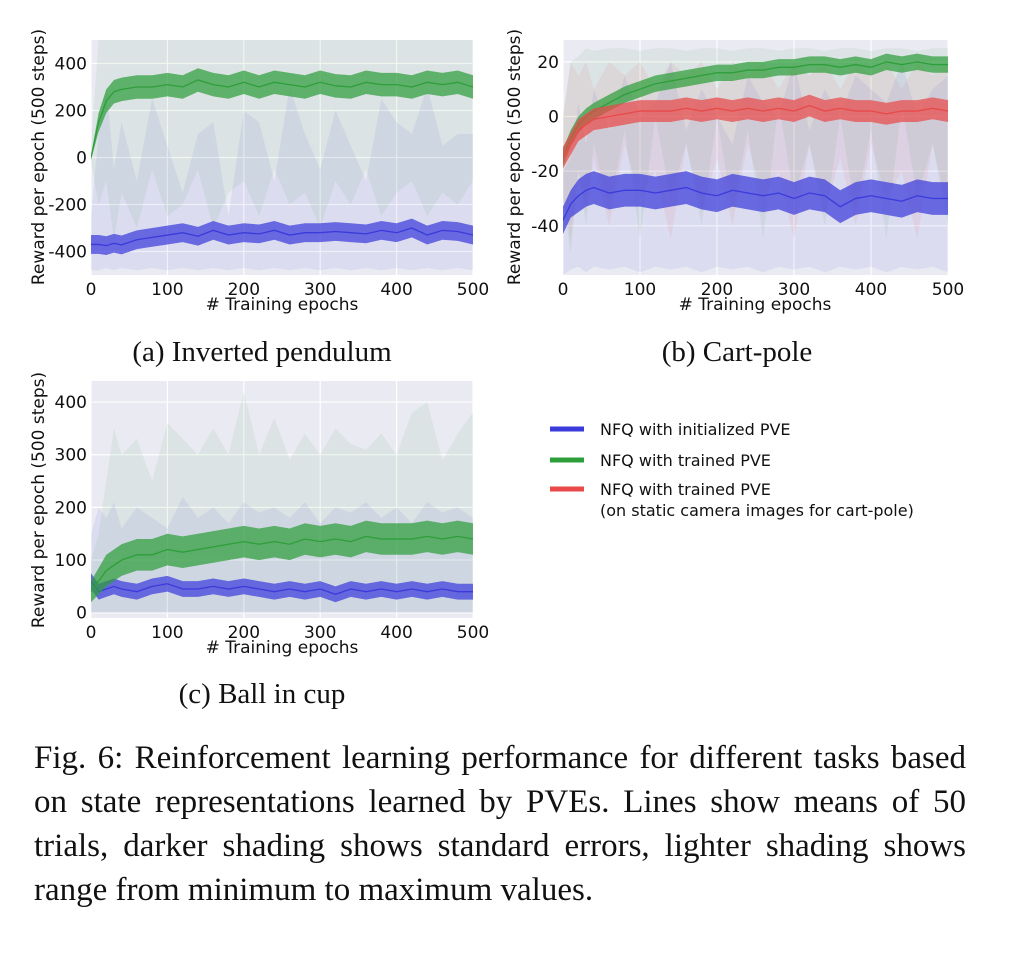 Image resolution: width=1016 pixels, height=976 pixels. What do you see at coordinates (545, 172) in the screenshot?
I see `y-tick-label: -20` at bounding box center [545, 172].